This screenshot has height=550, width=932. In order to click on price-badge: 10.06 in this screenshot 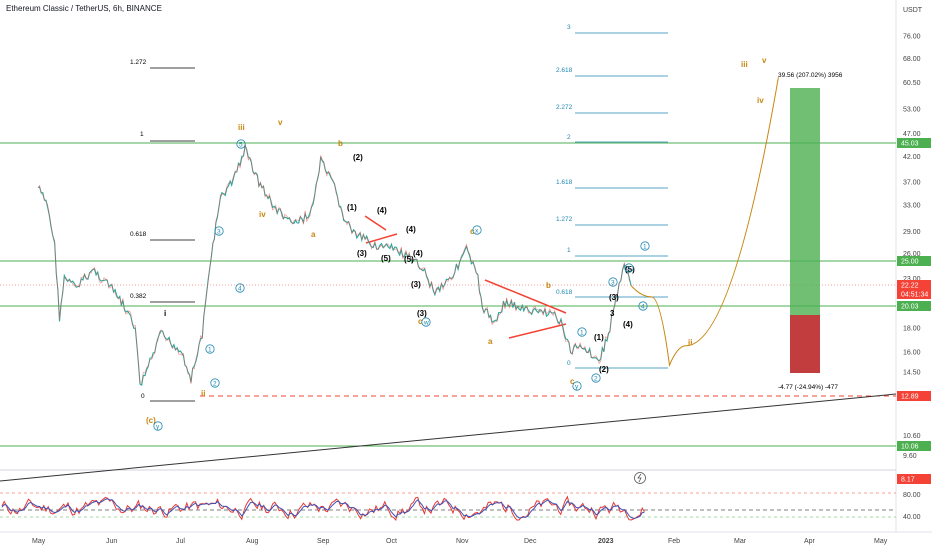, I will do `click(914, 446)`.